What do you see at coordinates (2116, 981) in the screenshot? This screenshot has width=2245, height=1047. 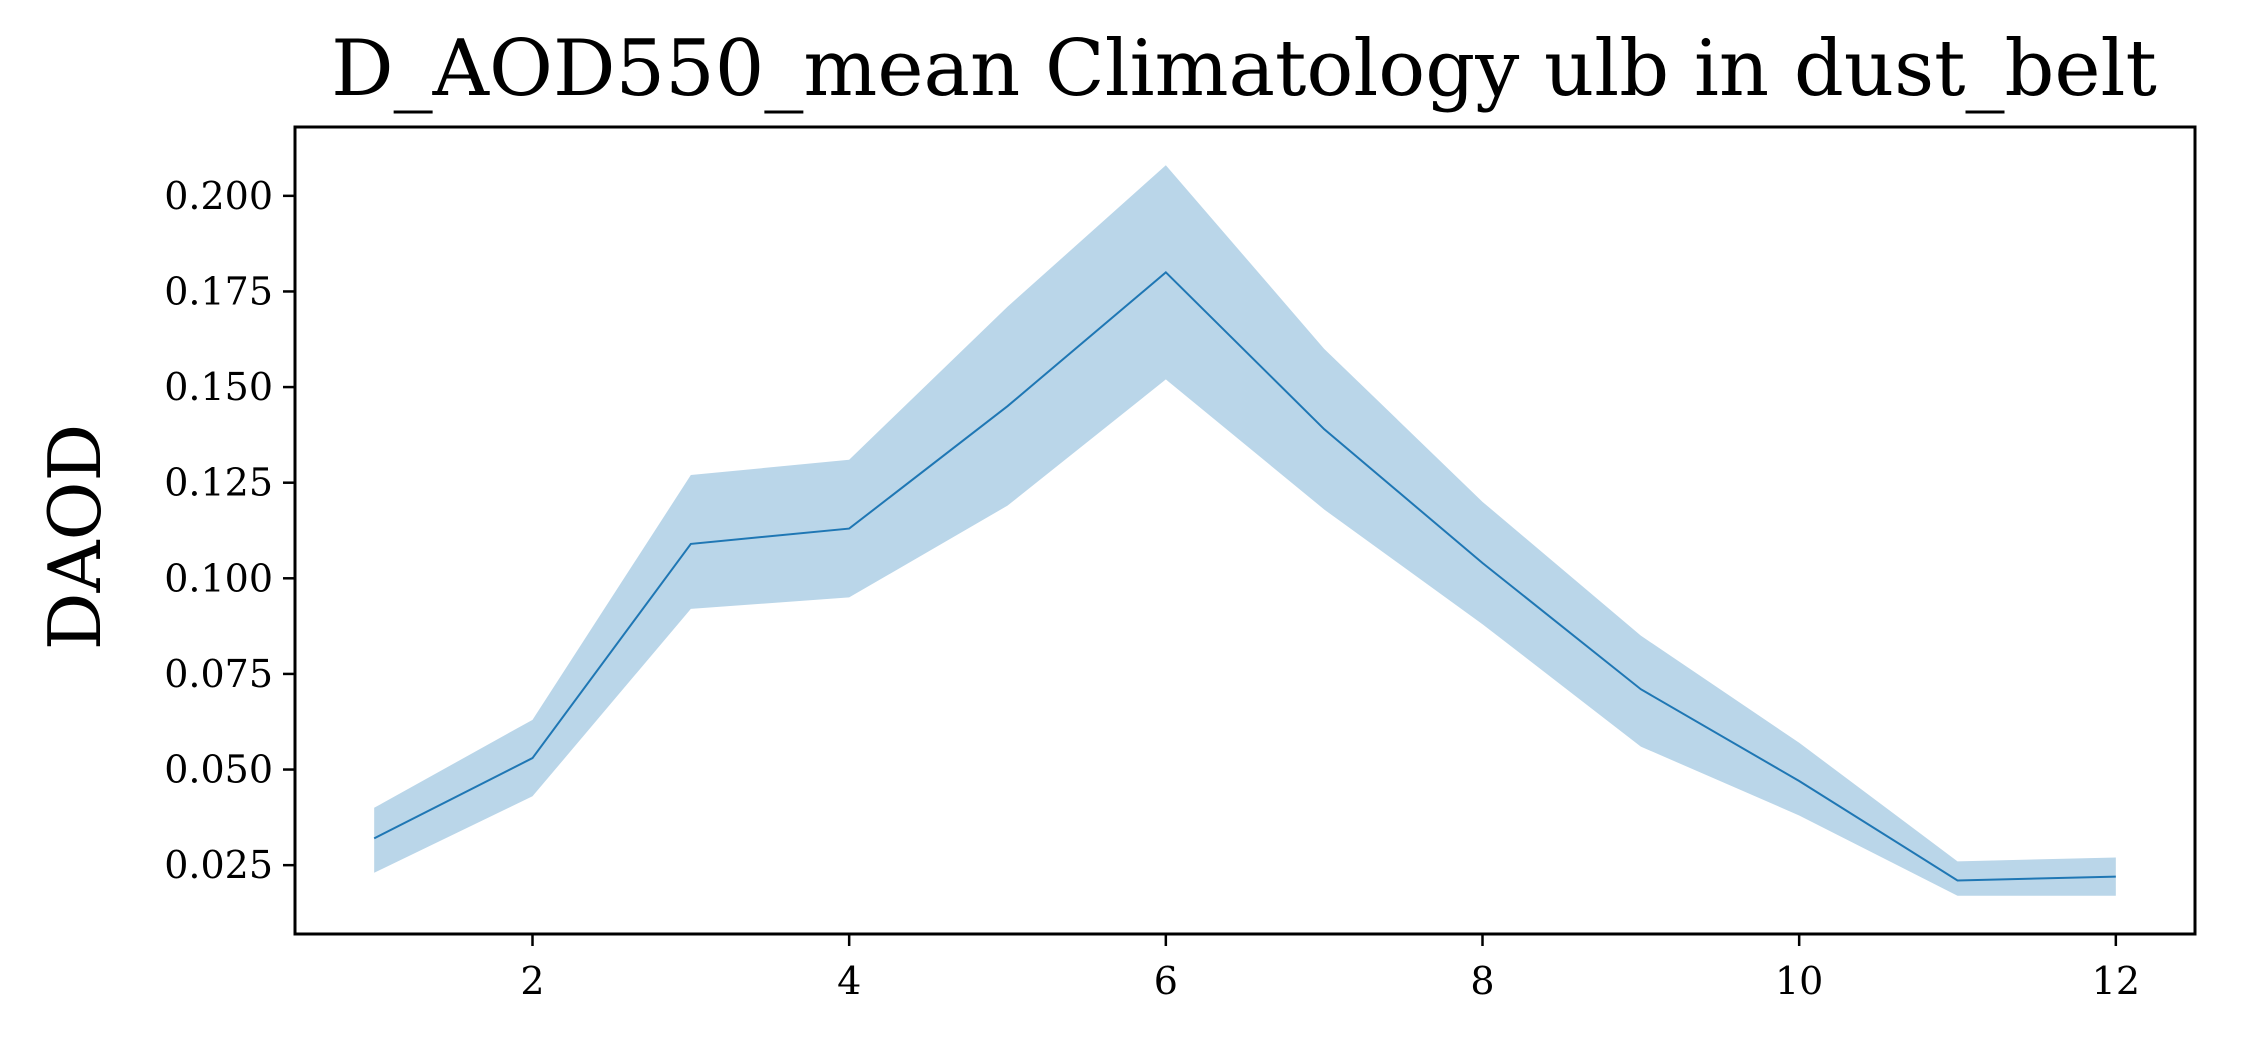 I see `x-tick-label: 12` at bounding box center [2116, 981].